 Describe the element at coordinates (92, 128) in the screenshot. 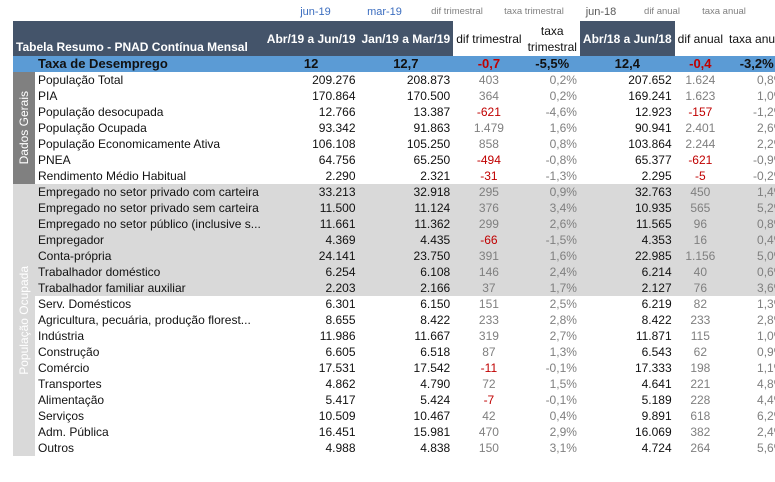

I see `row-label: População Ocupada` at that location.